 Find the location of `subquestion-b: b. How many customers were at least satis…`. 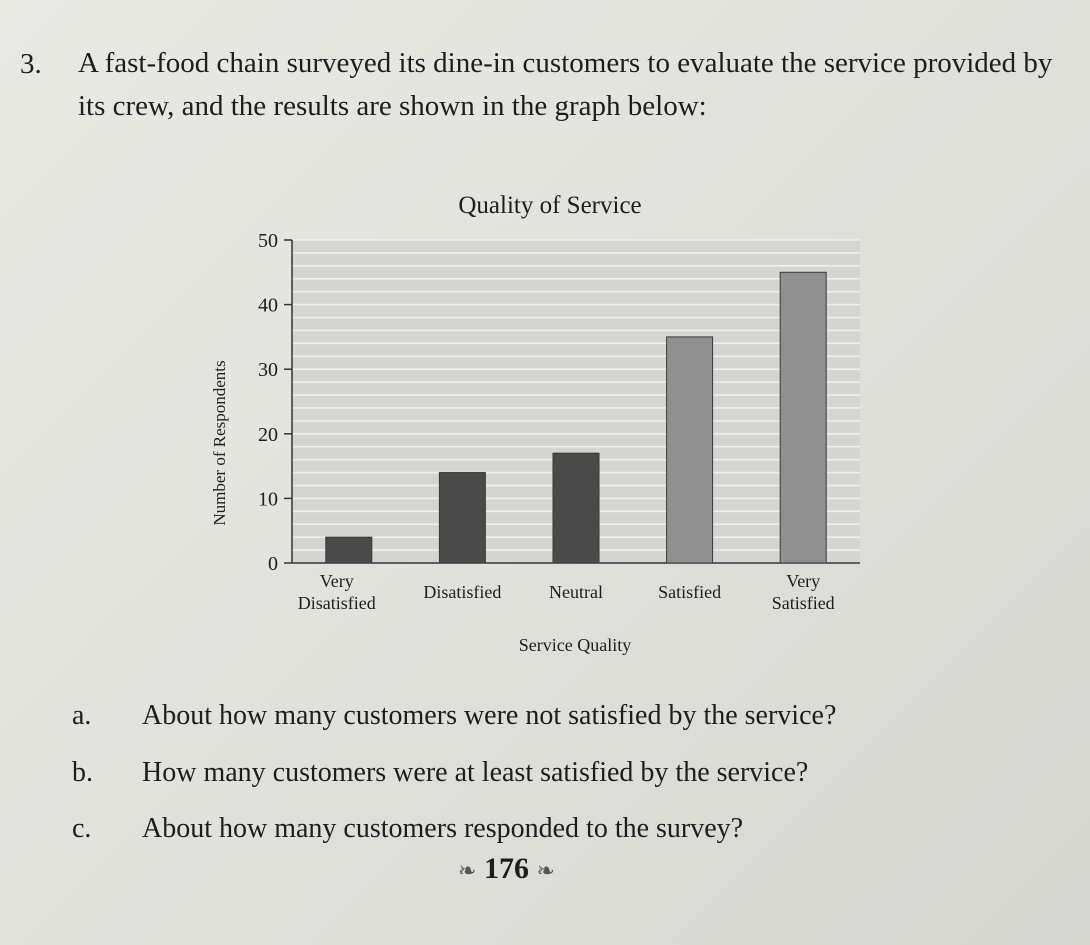

subquestion-b: b. How many customers were at least satis… is located at coordinates (440, 773).